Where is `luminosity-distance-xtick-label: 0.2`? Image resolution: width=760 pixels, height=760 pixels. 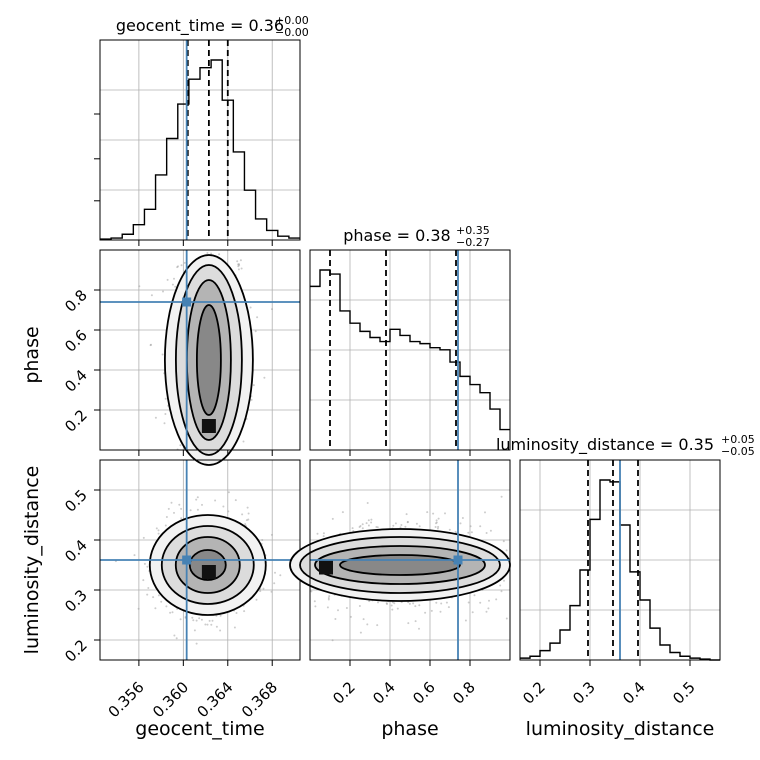
luminosity-distance-xtick-label: 0.2 is located at coordinates (534, 693).